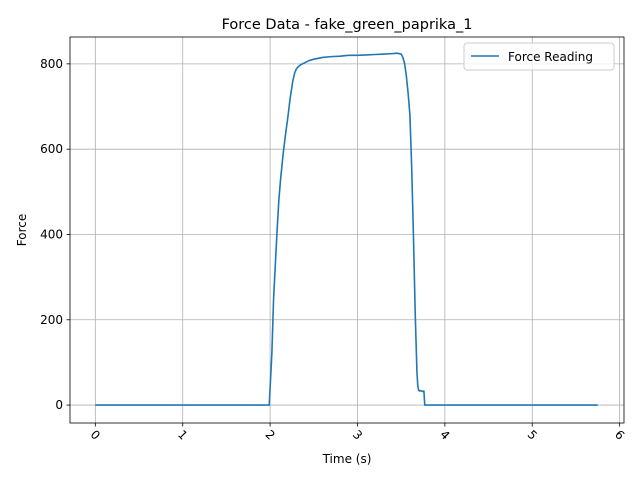  Describe the element at coordinates (59, 405) in the screenshot. I see `y-tick-label: 0` at that location.